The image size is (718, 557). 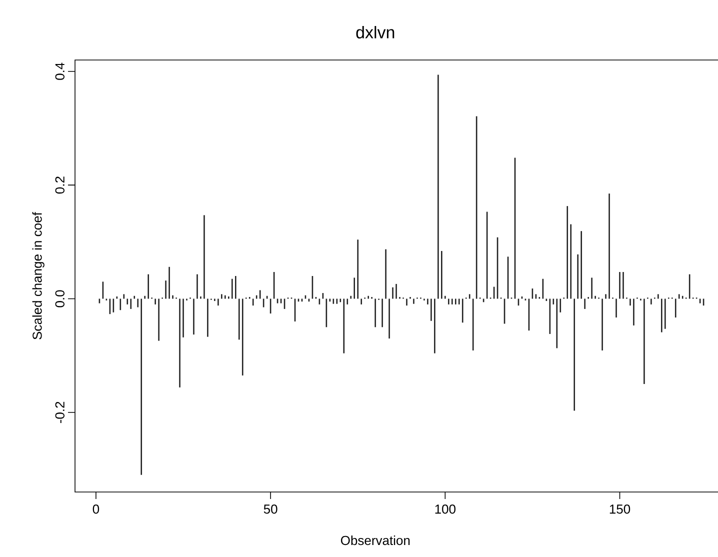 What do you see at coordinates (59, 413) in the screenshot?
I see `y-tick-label: -0.2` at bounding box center [59, 413].